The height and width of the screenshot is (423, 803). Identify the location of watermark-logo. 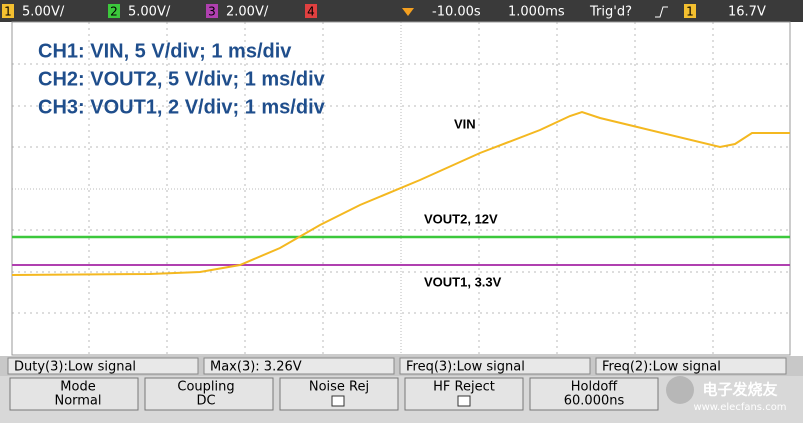
(680, 390).